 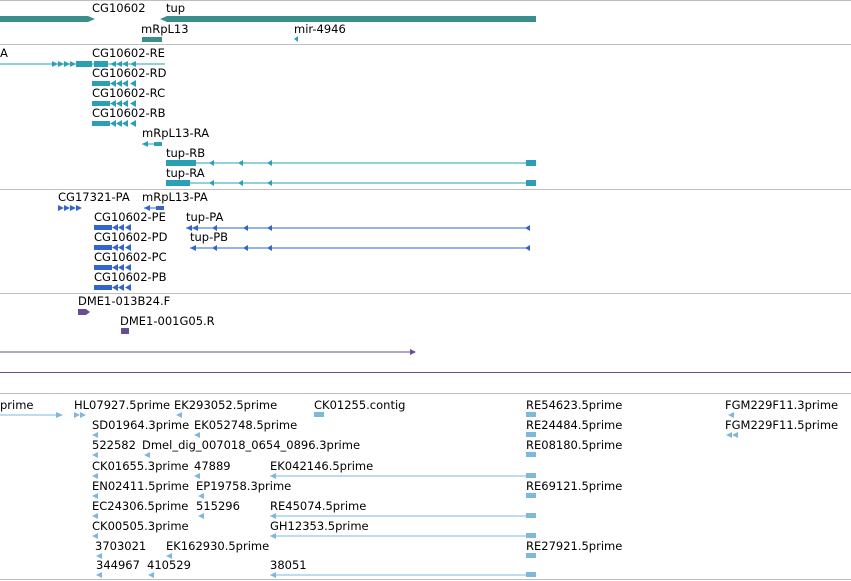 I want to click on est-label: SD01964.3prime, so click(x=141, y=425).